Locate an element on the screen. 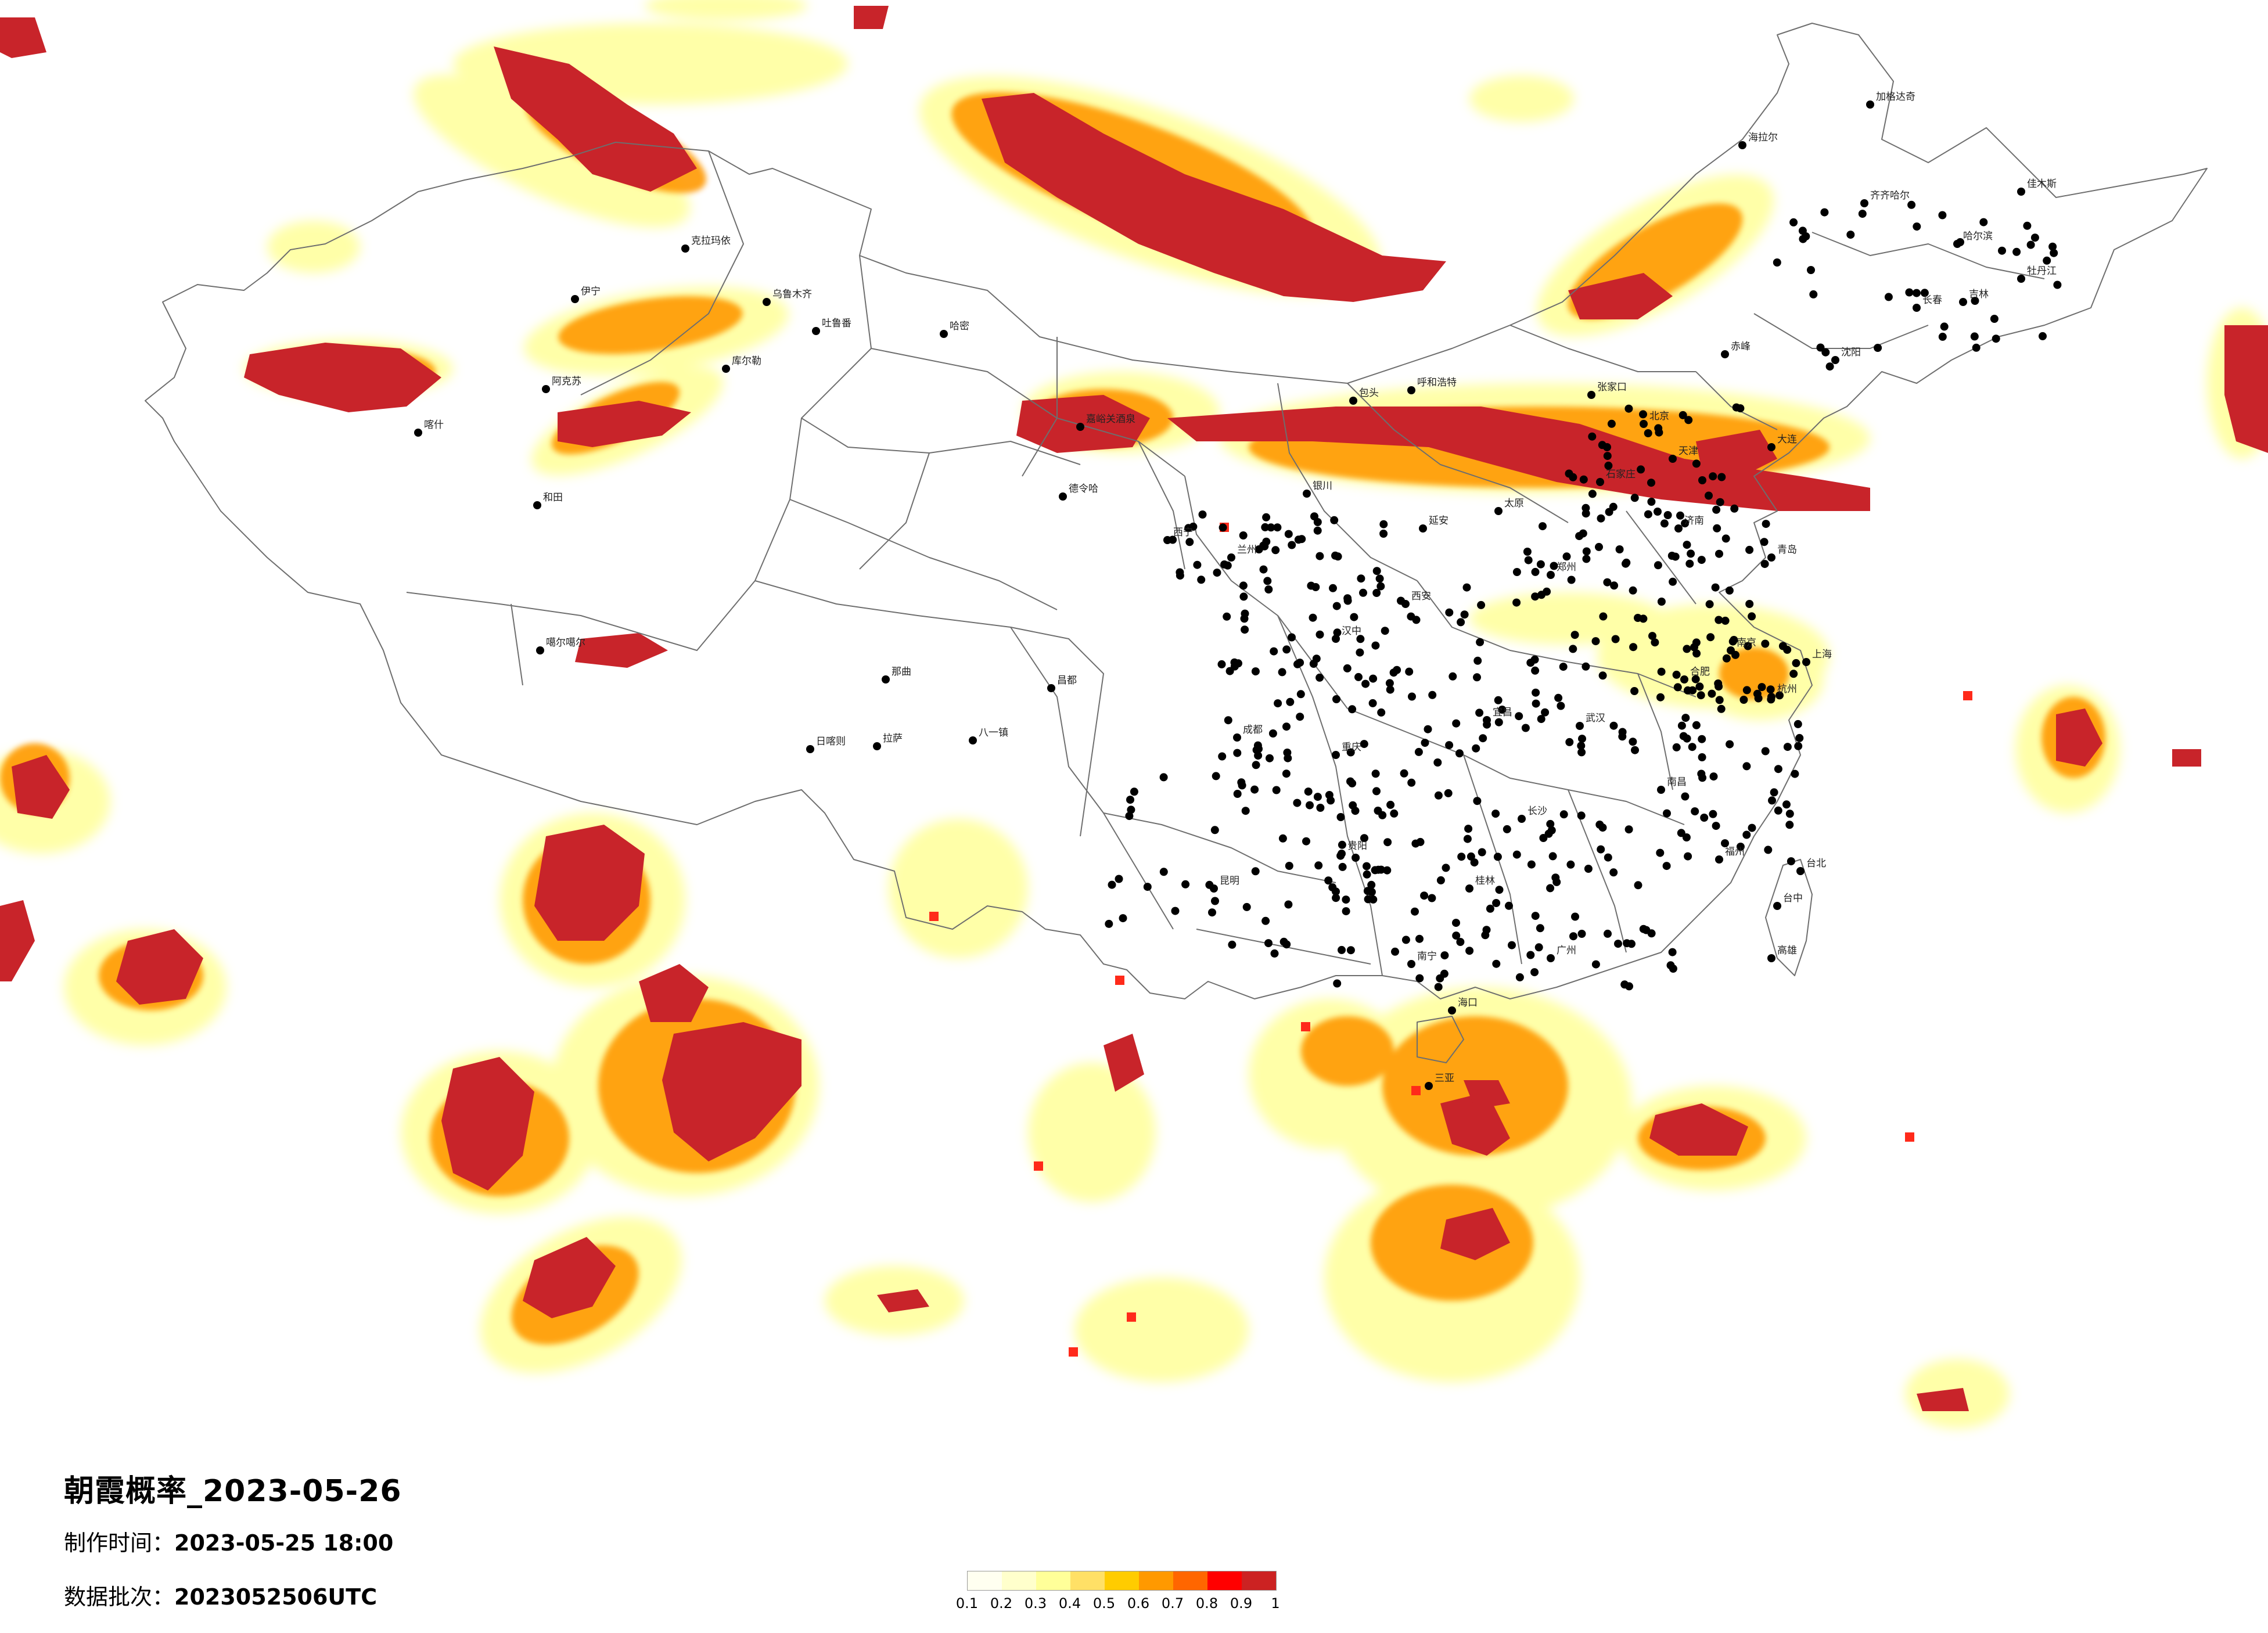  city-label: 台中 is located at coordinates (1793, 898).